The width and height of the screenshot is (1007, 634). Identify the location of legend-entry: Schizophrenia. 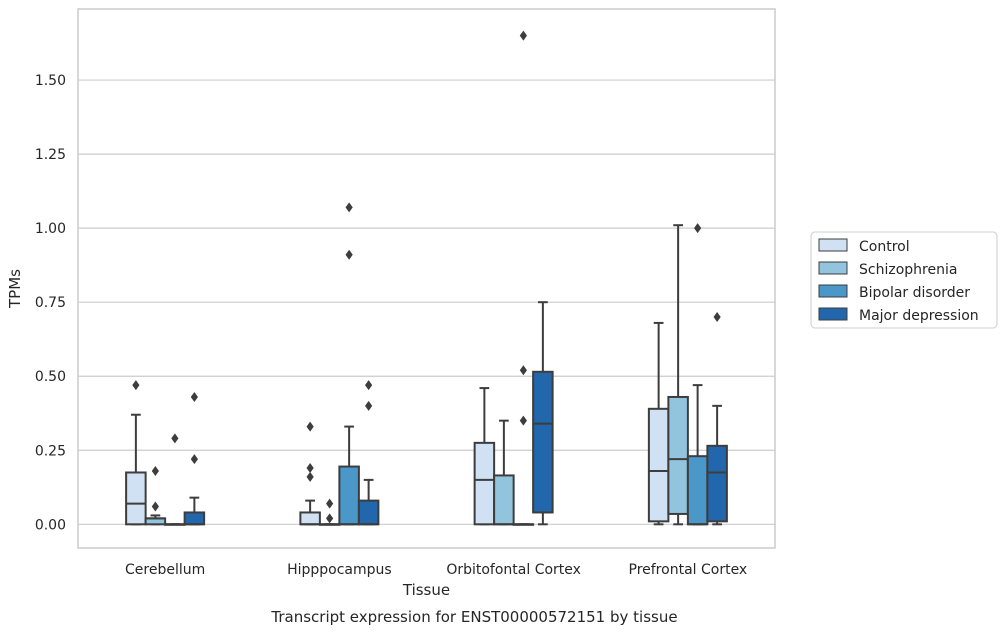
(908, 270).